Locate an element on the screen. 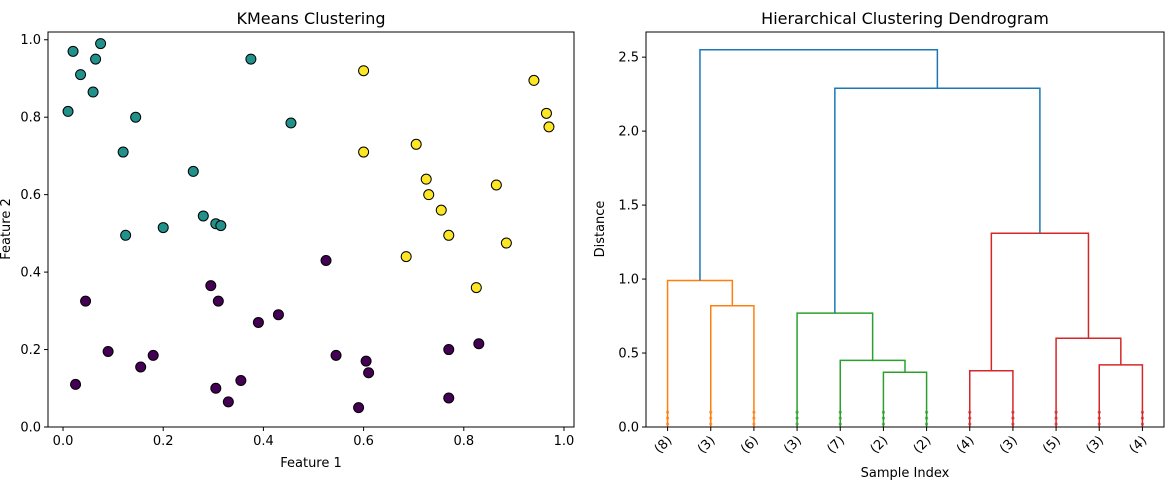 Image resolution: width=1165 pixels, height=494 pixels. y-tick-label: 0.2 is located at coordinates (30, 350).